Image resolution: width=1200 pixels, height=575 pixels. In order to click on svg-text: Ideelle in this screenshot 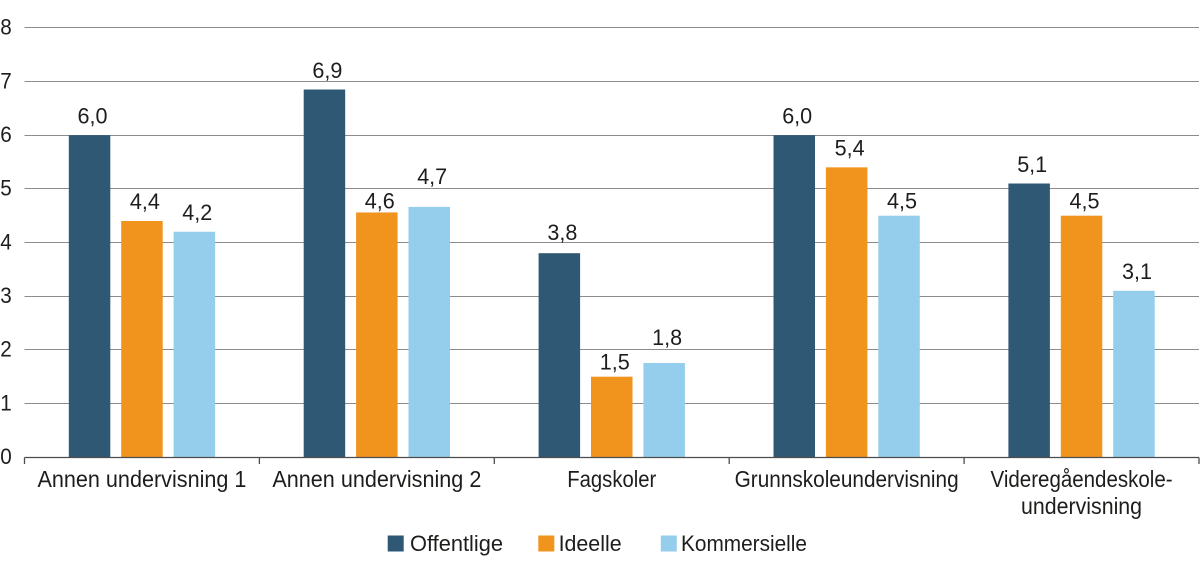, I will do `click(590, 543)`.